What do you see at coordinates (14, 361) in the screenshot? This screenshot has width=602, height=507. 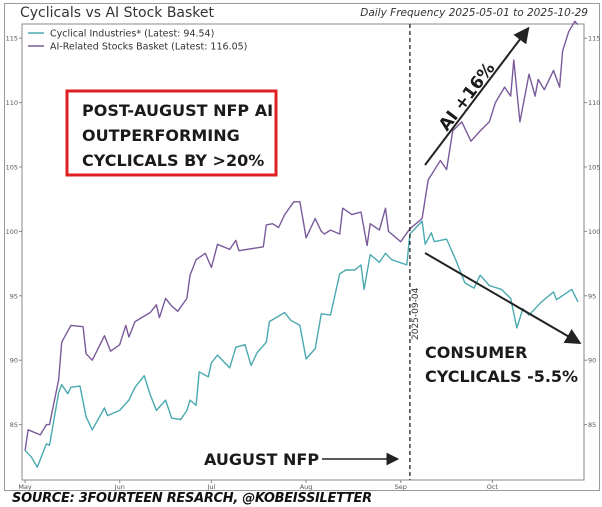 I see `y-tick-label-left: 90` at bounding box center [14, 361].